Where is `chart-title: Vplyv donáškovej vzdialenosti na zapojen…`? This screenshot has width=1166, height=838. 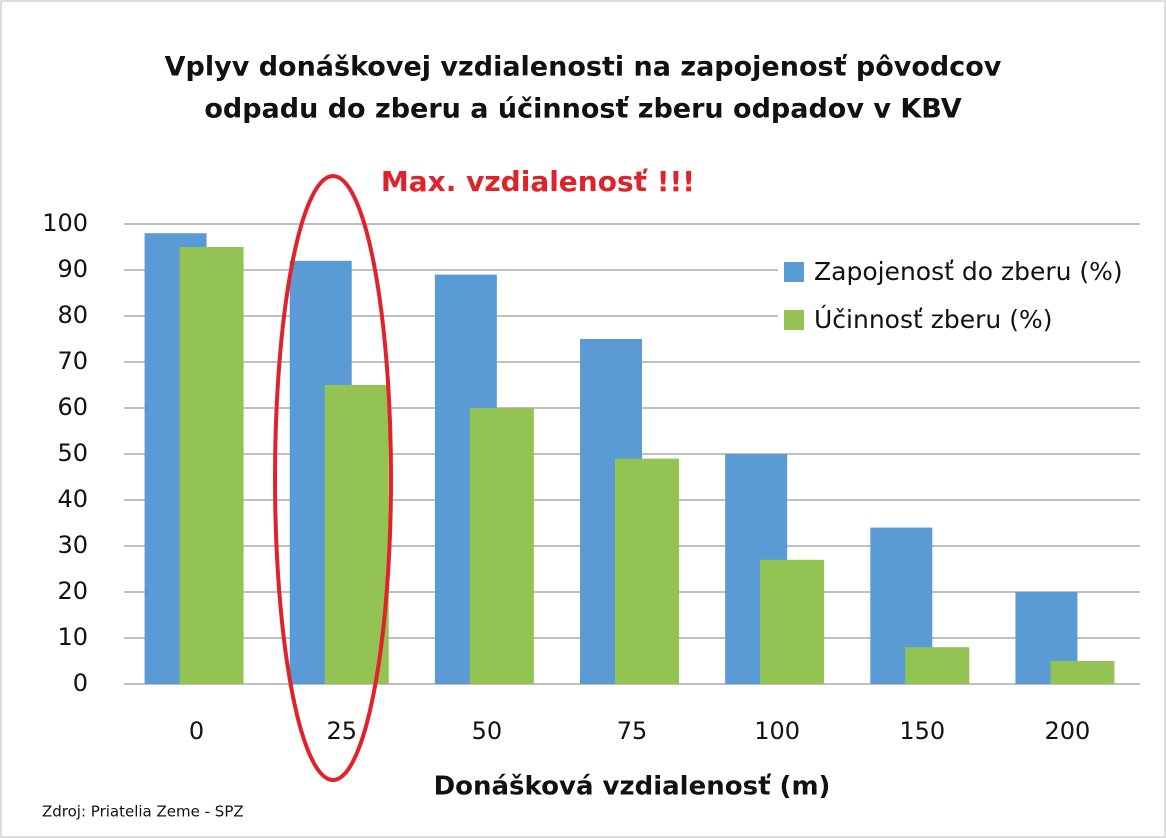
chart-title: Vplyv donáškovej vzdialenosti na zapojen… is located at coordinates (583, 67).